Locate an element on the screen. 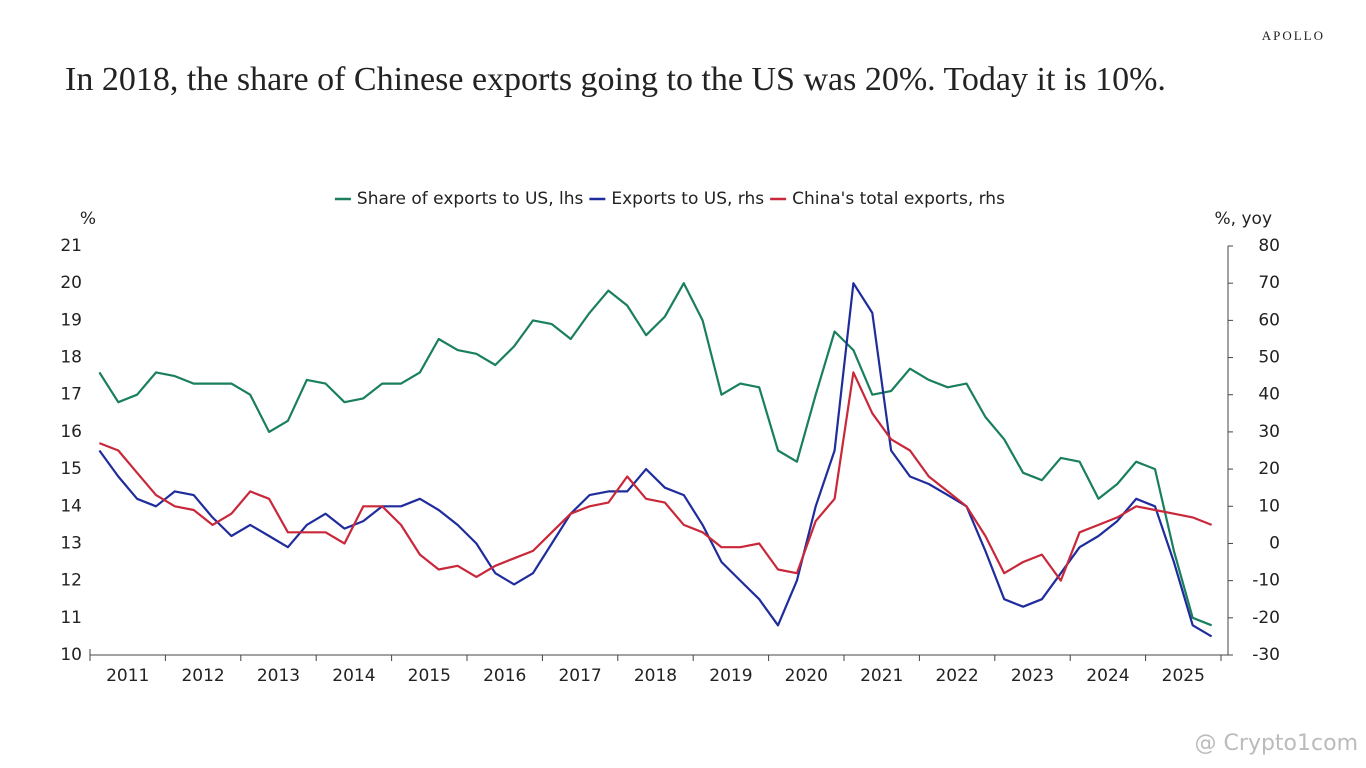  y2-tick-label: -20 is located at coordinates (1266, 618).